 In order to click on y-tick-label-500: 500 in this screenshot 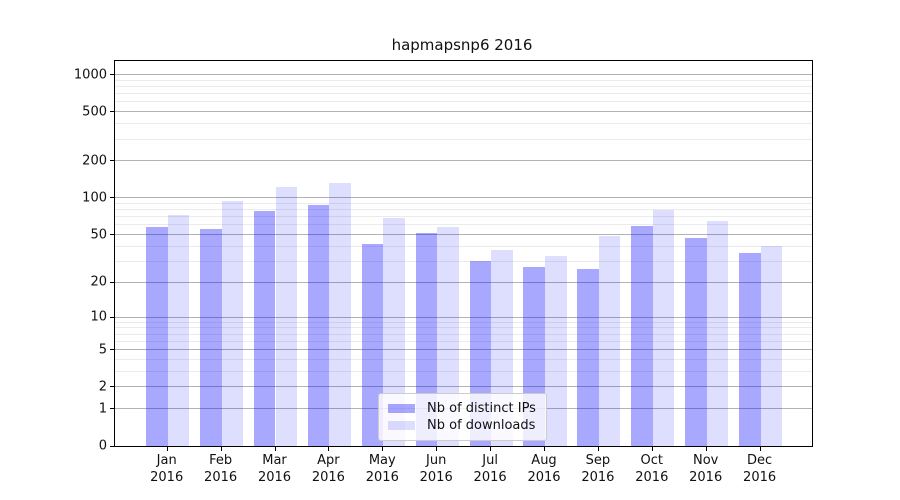, I will do `click(94, 112)`.